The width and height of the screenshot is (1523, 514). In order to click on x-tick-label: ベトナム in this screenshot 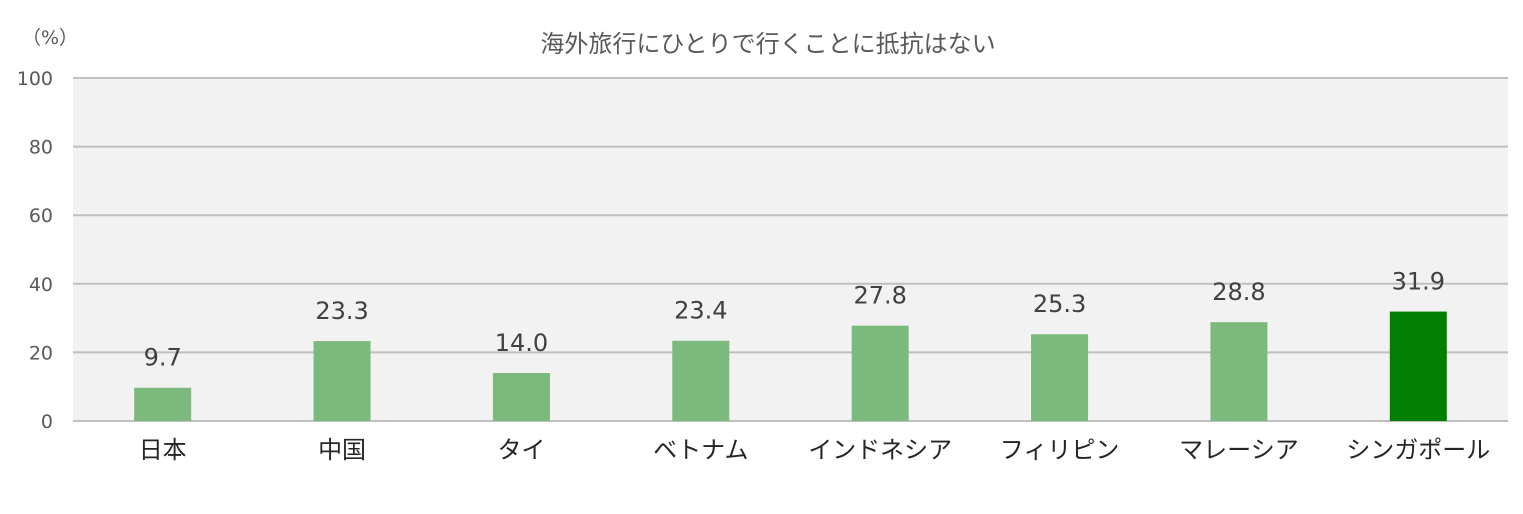, I will do `click(700, 450)`.